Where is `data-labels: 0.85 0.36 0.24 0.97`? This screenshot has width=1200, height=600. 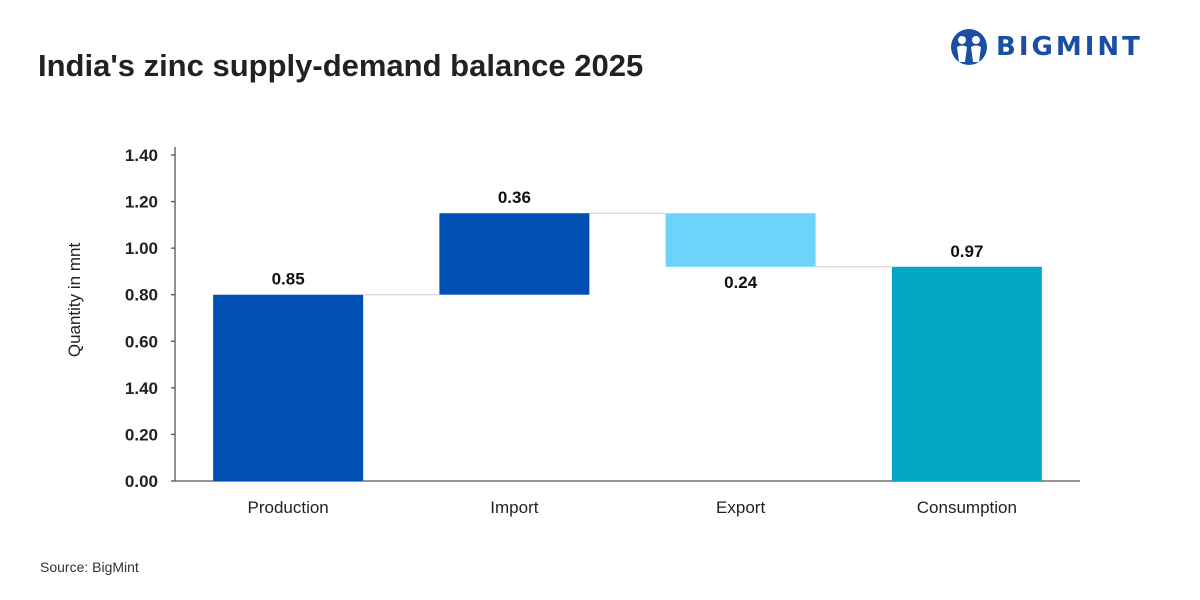 data-labels: 0.85 0.36 0.24 0.97 is located at coordinates (628, 240).